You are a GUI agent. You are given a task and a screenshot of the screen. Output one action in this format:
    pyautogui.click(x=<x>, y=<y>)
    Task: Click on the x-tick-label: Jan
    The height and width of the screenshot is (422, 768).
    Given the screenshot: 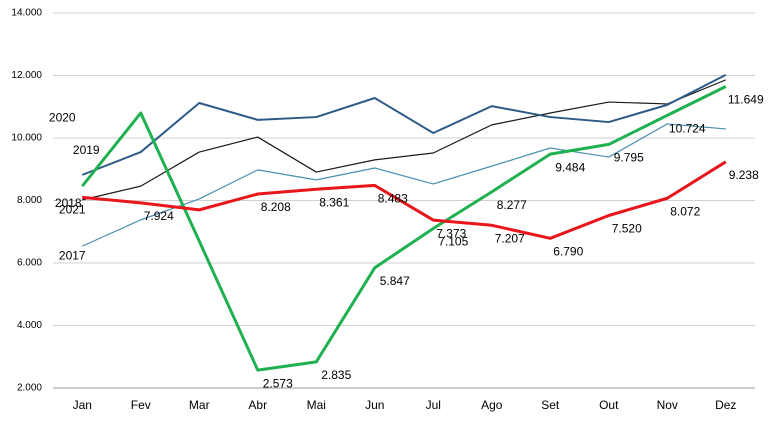 What is the action you would take?
    pyautogui.click(x=82, y=405)
    